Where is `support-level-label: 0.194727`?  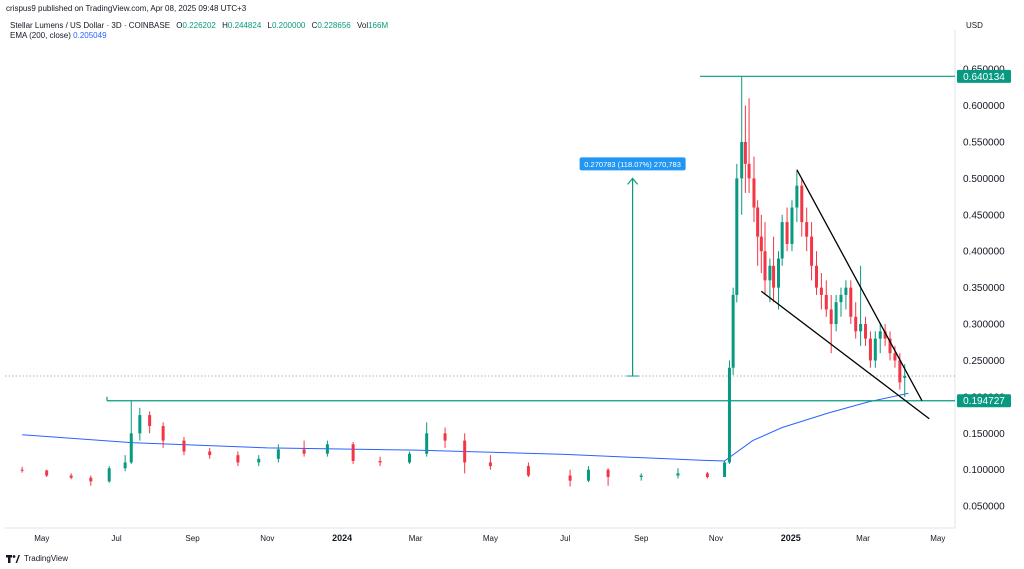 support-level-label: 0.194727 is located at coordinates (984, 401).